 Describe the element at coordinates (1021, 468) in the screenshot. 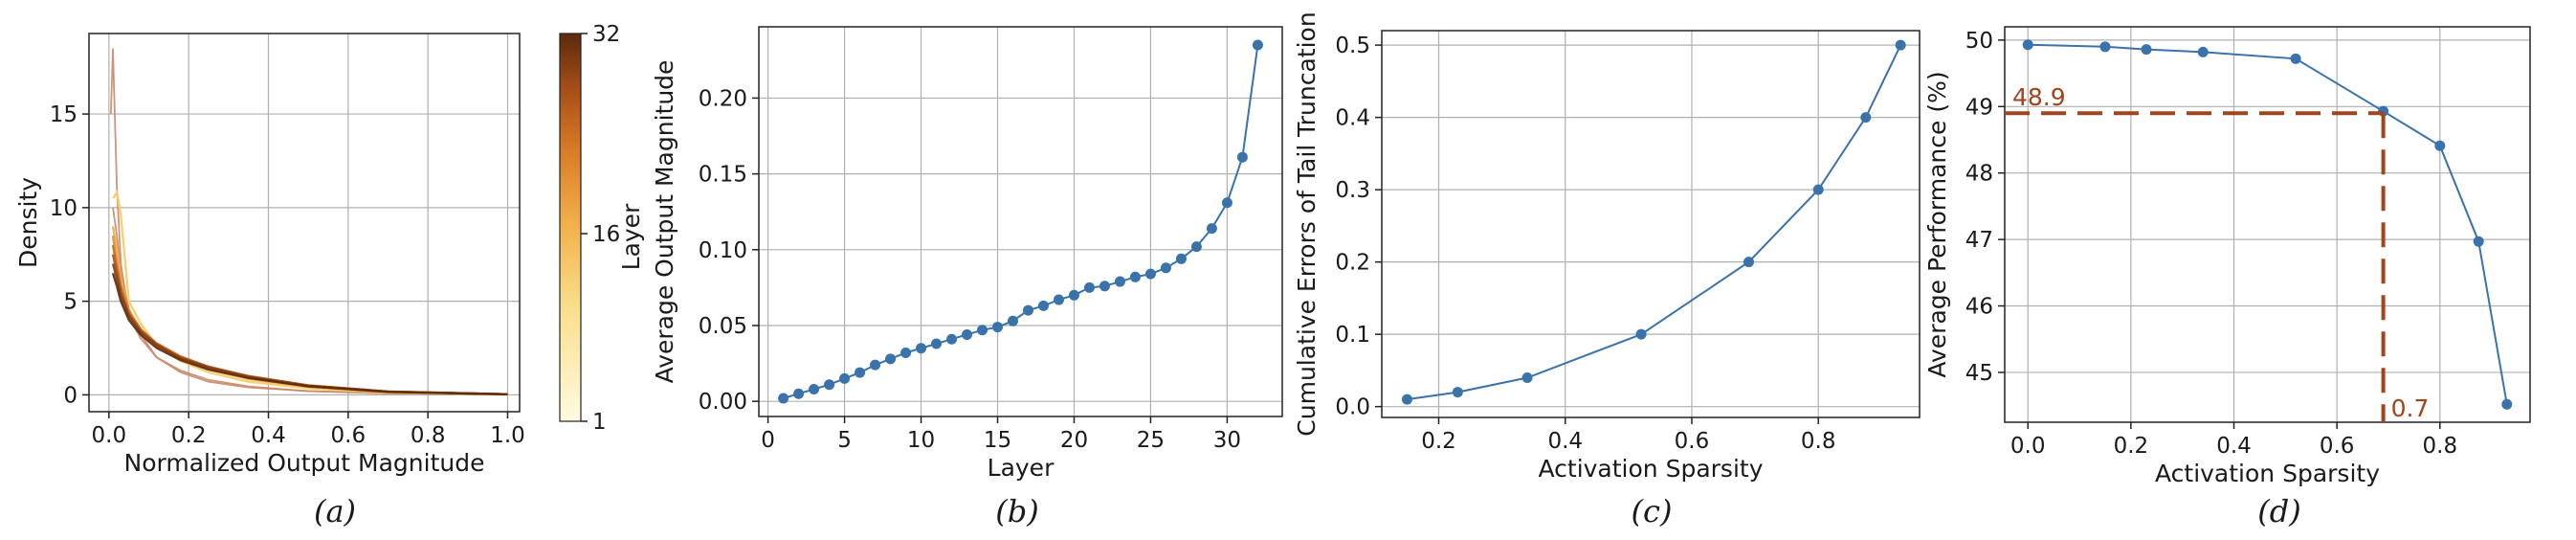

I see `panel-b-xlabel: Layer` at that location.